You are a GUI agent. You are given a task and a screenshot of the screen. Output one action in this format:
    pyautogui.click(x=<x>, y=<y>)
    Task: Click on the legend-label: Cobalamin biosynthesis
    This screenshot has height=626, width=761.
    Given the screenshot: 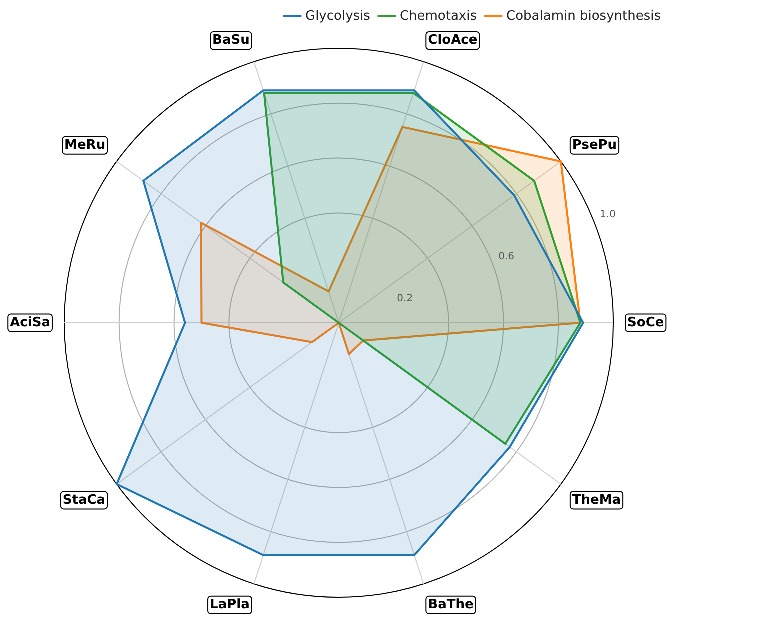 What is the action you would take?
    pyautogui.click(x=584, y=16)
    